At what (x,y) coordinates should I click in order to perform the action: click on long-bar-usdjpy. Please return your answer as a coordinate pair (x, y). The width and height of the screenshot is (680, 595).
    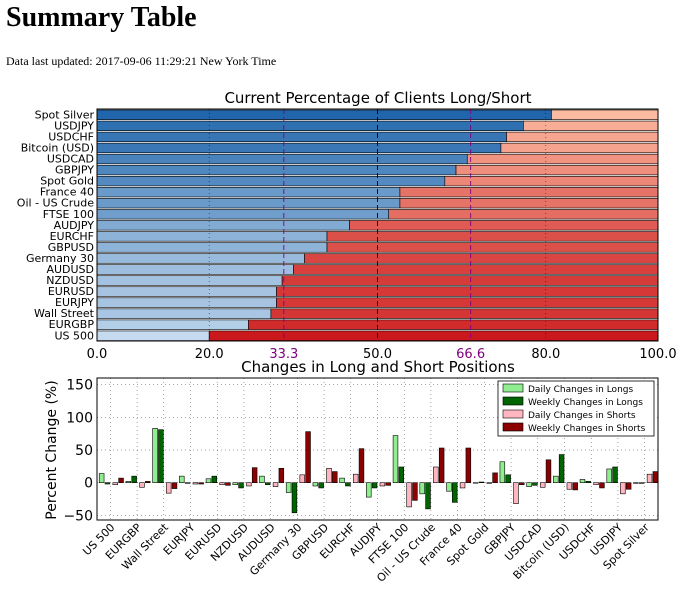
    Looking at the image, I should click on (310, 125).